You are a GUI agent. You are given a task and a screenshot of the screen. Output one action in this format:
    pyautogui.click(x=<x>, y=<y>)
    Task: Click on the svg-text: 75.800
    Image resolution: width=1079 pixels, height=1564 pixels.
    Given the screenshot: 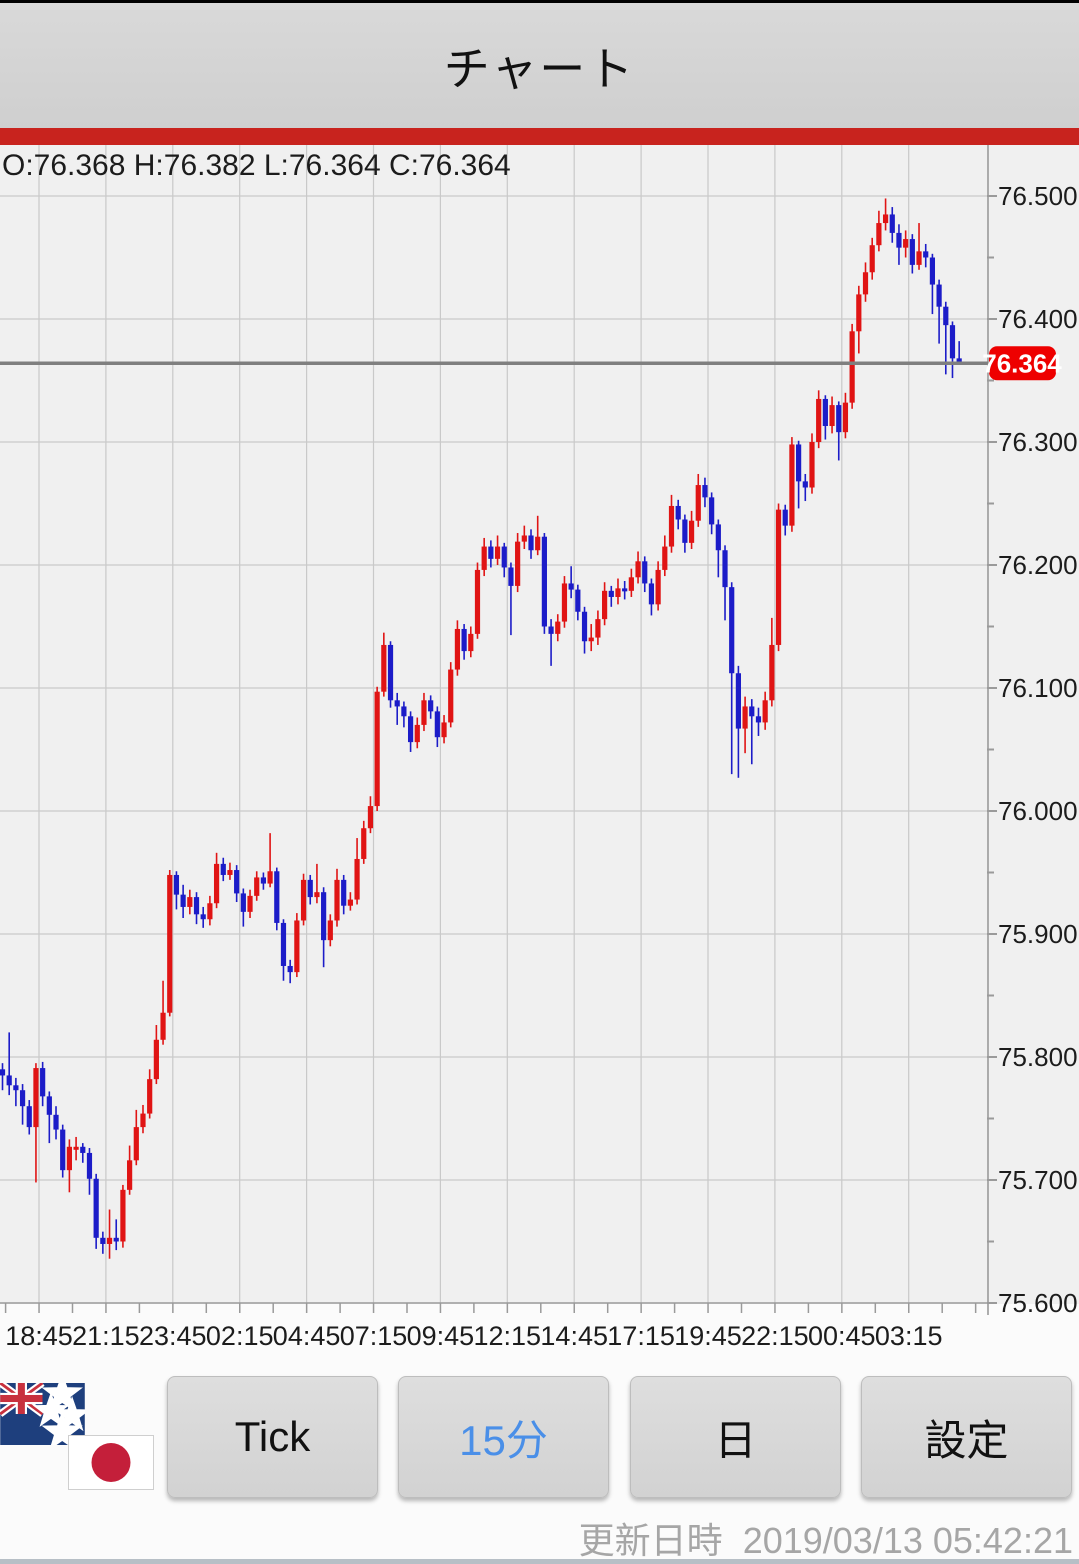 What is the action you would take?
    pyautogui.click(x=1038, y=1057)
    